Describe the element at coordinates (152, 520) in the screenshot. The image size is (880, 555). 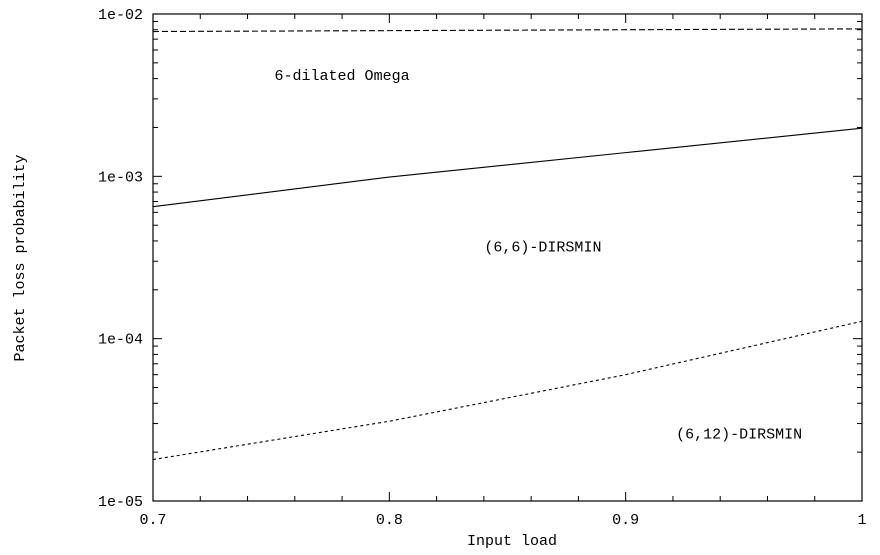
I see `x-tick-label: 0.7` at that location.